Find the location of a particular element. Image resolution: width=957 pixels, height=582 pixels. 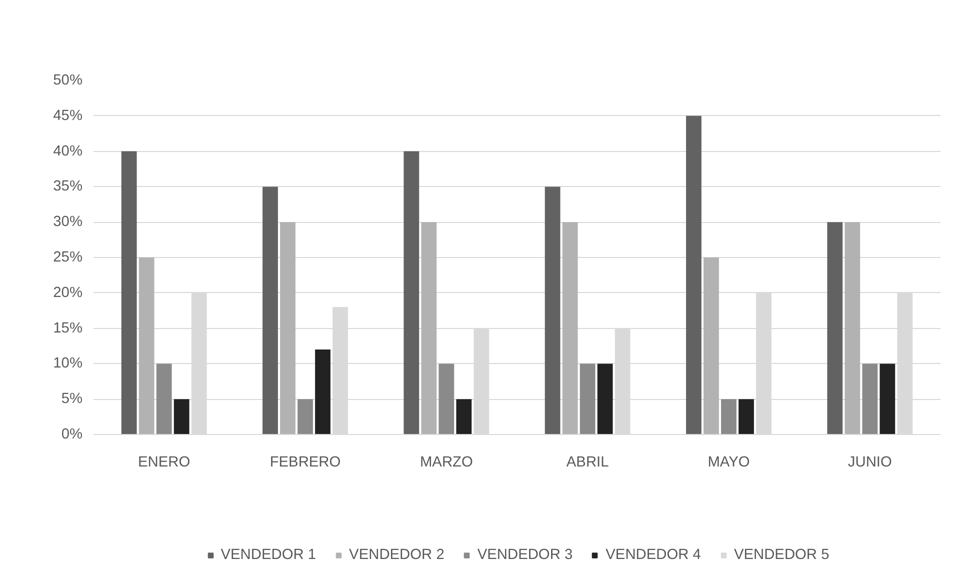

x-tick-label: MARZO is located at coordinates (446, 462).